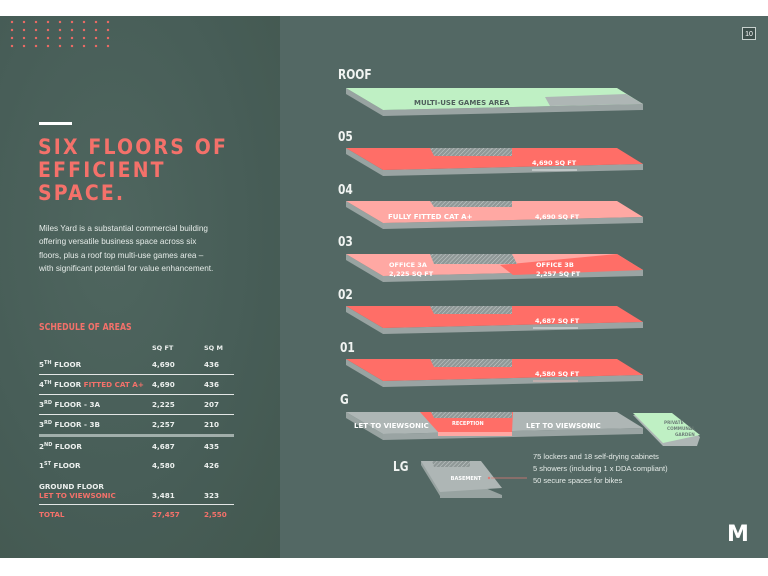 This screenshot has height=576, width=768. I want to click on roof-text: MULTI-USE GAMES AREA, so click(462, 103).